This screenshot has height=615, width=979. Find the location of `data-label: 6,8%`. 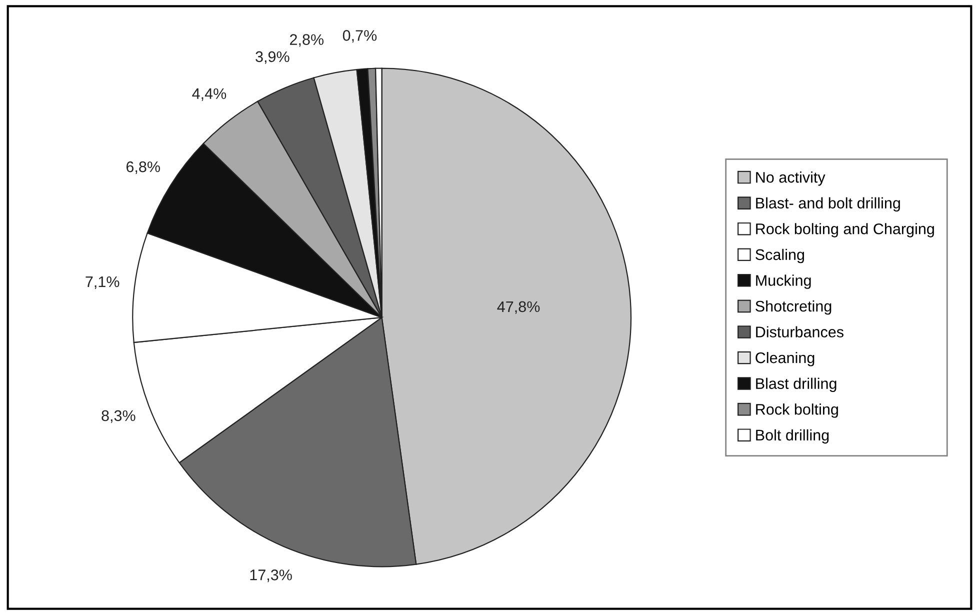

data-label: 6,8% is located at coordinates (143, 167).